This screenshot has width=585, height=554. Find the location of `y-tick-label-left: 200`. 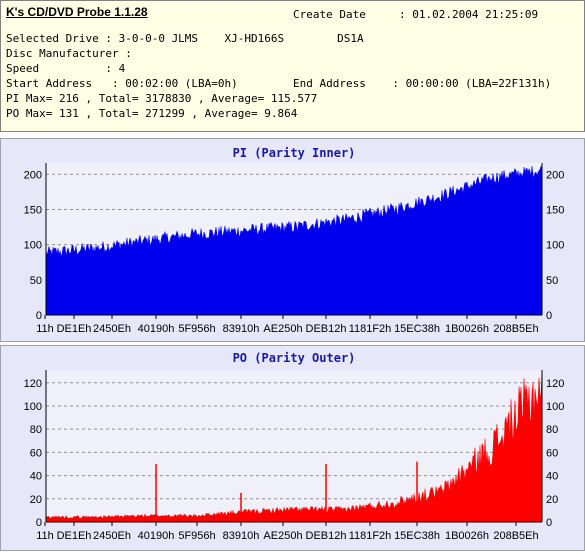

y-tick-label-left: 200 is located at coordinates (33, 175).